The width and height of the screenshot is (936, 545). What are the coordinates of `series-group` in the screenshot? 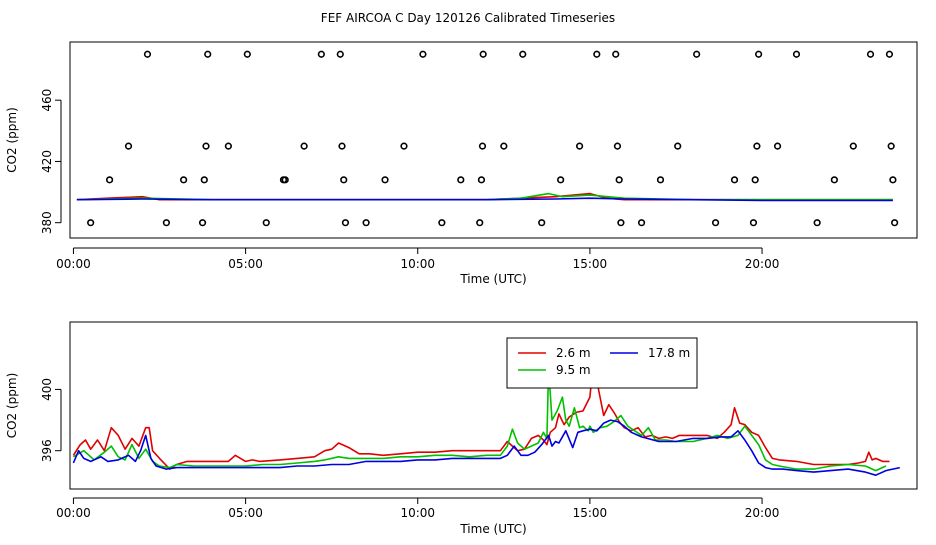 It's located at (484, 197).